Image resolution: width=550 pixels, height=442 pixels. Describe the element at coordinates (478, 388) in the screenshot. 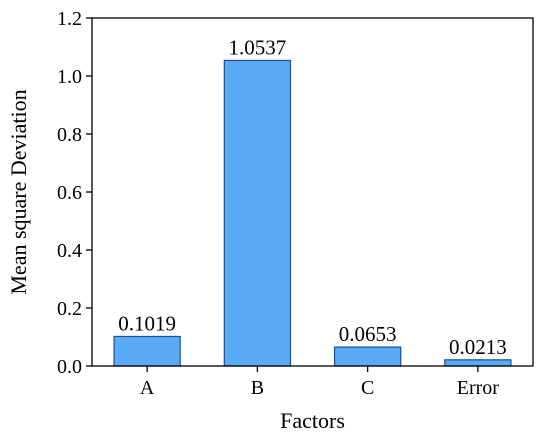

I see `x-tick-label-error: Error` at that location.